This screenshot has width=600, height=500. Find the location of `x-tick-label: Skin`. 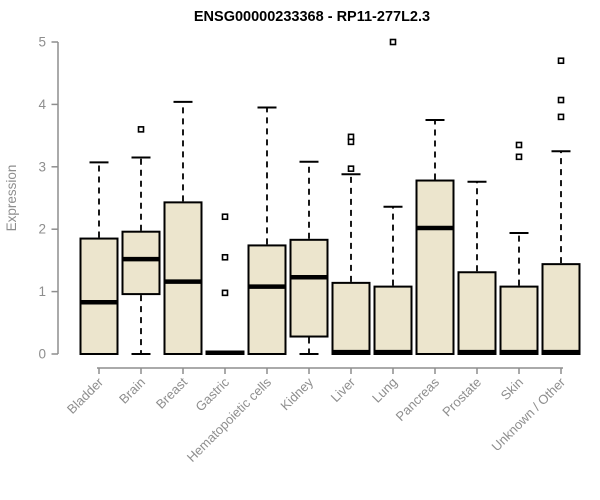

x-tick-label: Skin is located at coordinates (512, 389).